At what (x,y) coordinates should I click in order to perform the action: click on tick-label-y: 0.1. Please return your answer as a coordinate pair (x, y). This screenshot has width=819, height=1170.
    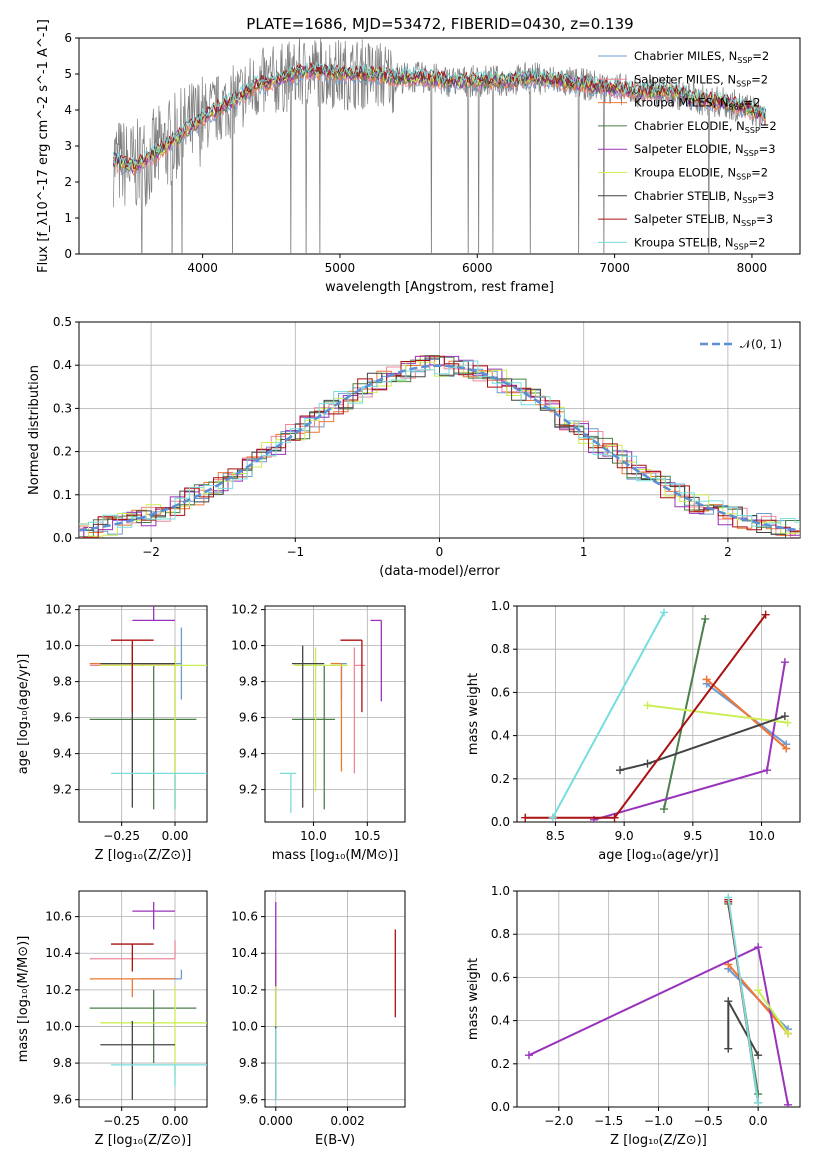
    Looking at the image, I should click on (62, 495).